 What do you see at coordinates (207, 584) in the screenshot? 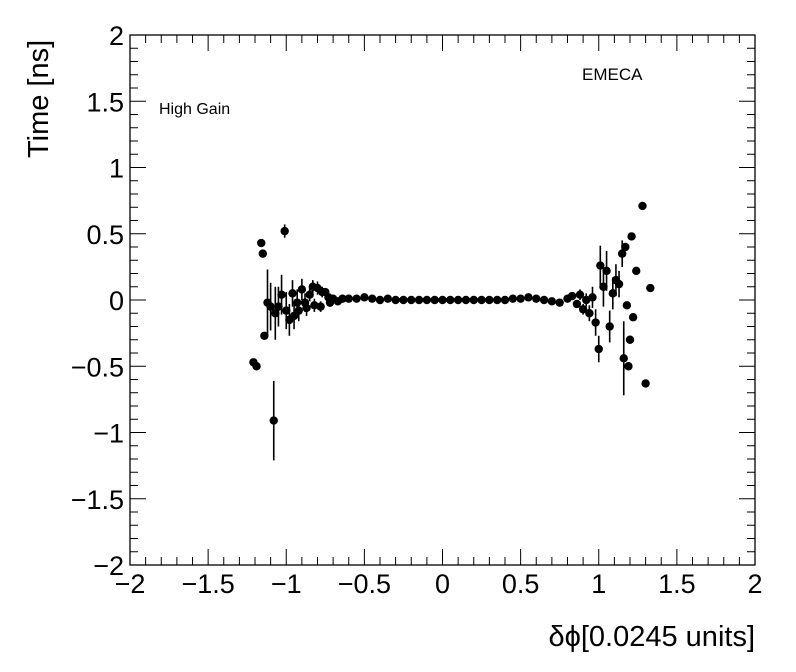
I see `x-tick-label: −1.5` at bounding box center [207, 584].